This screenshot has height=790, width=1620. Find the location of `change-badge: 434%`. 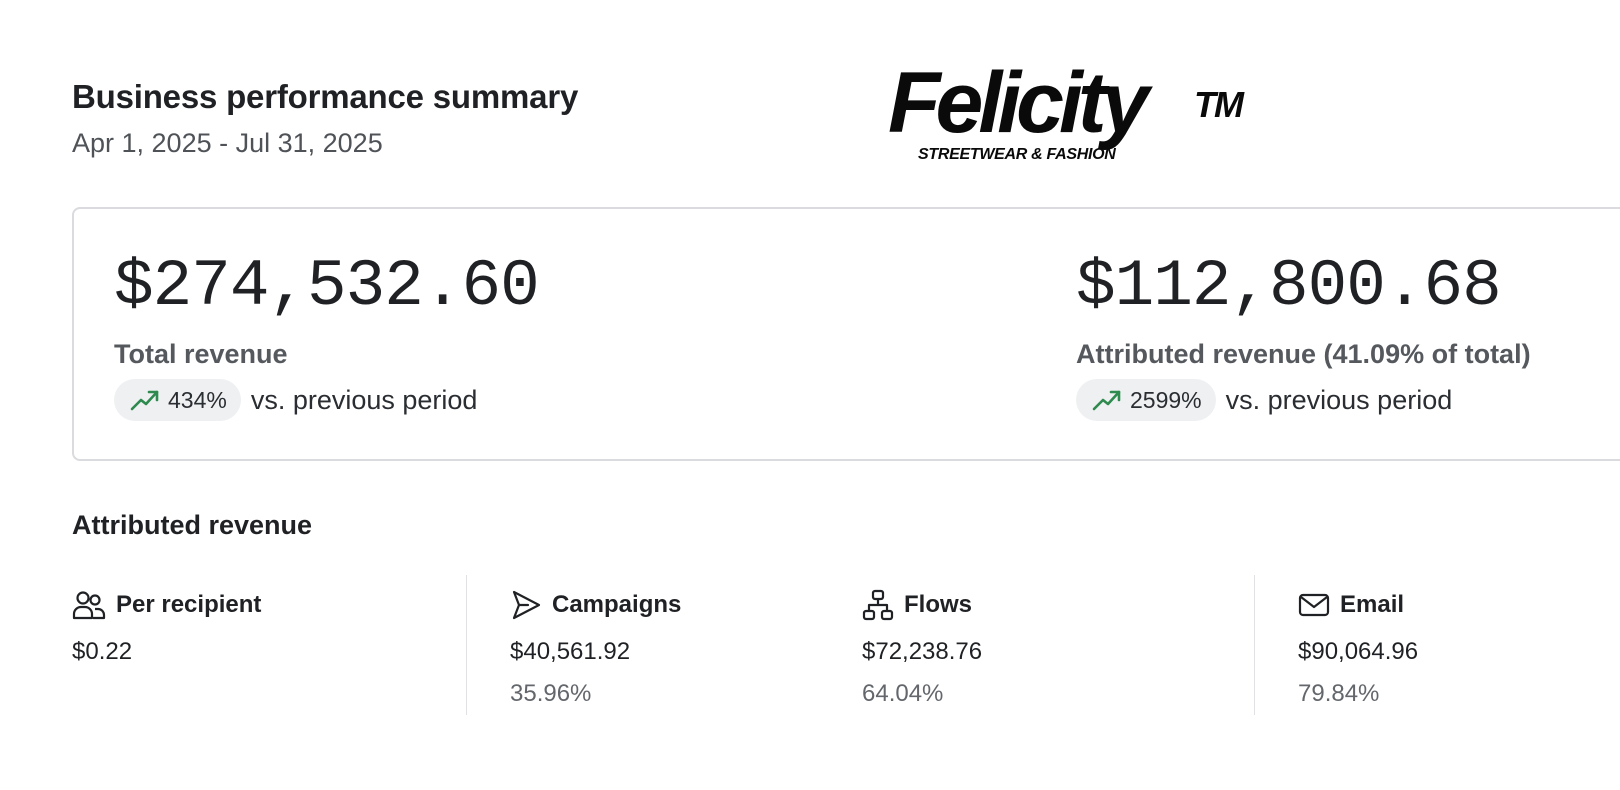

change-badge: 434% is located at coordinates (177, 400).